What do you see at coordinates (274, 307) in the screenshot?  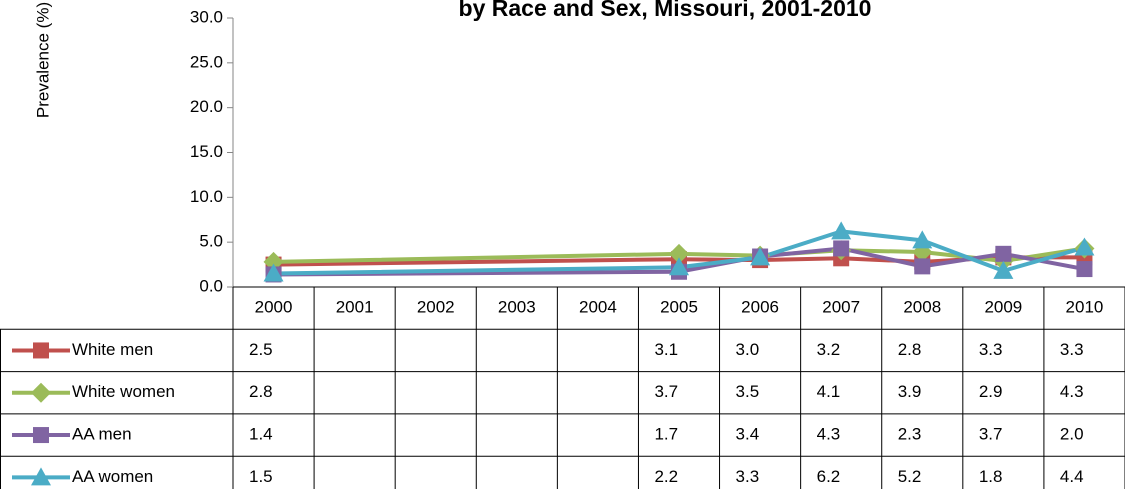 I see `x-tick-label: 2000` at bounding box center [274, 307].